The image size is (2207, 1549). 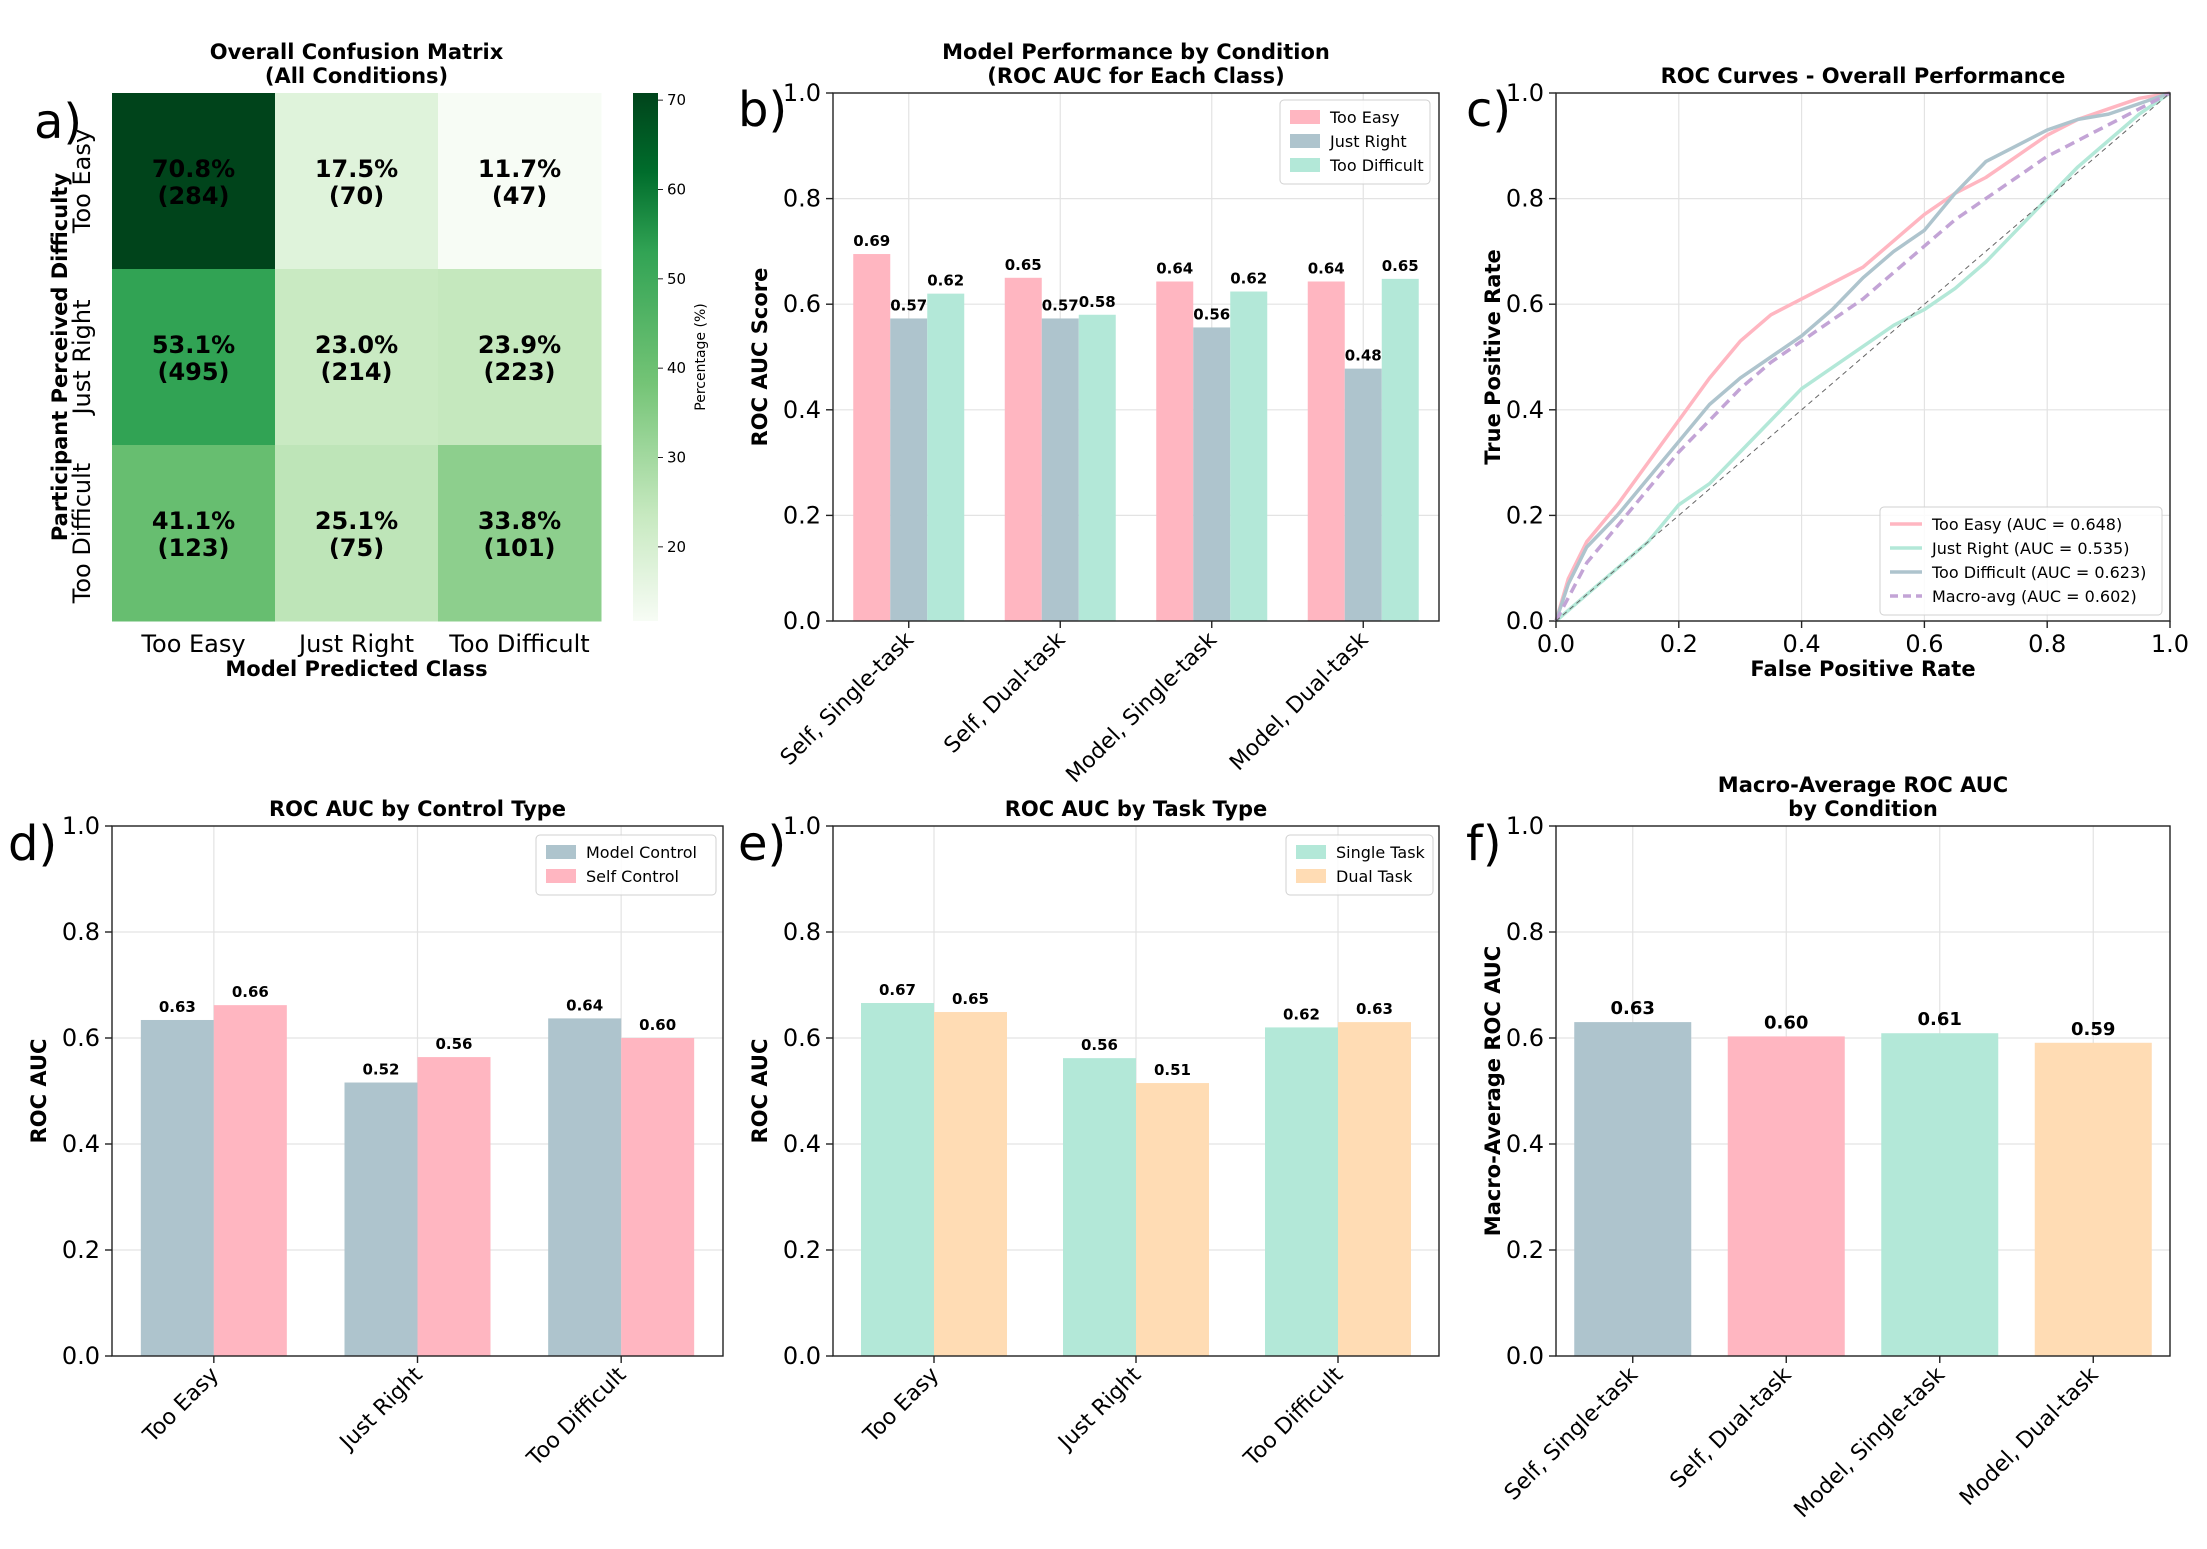 What do you see at coordinates (356, 196) in the screenshot?
I see `heatmap-cell-label: (70)` at bounding box center [356, 196].